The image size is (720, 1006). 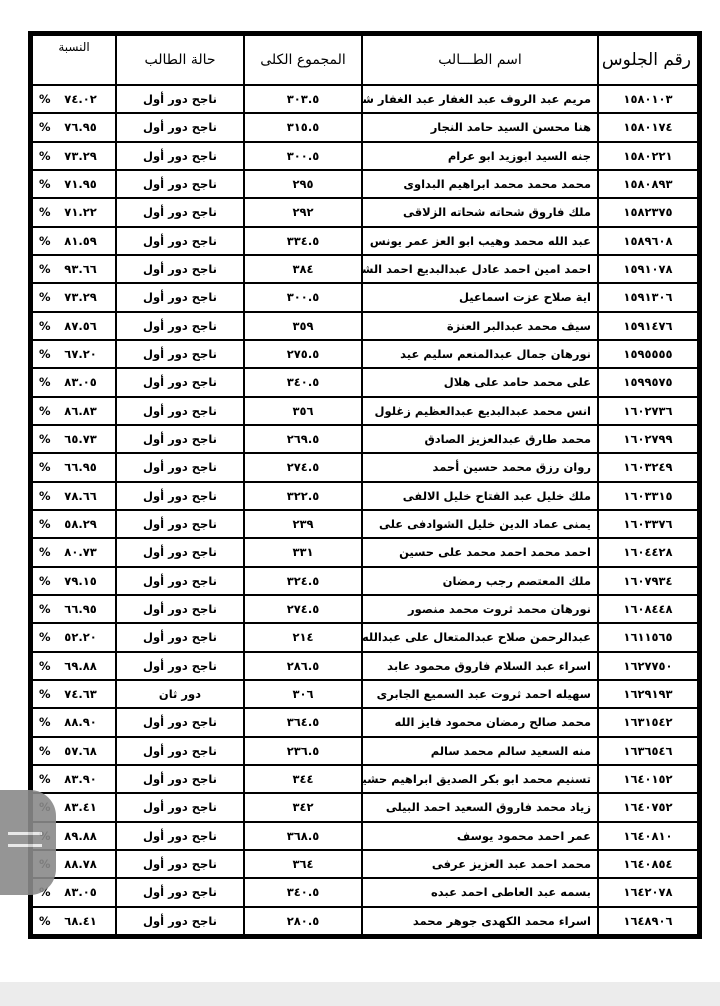 I want to click on percentage-cell: % ٨٧.٥٦, so click(x=74, y=325).